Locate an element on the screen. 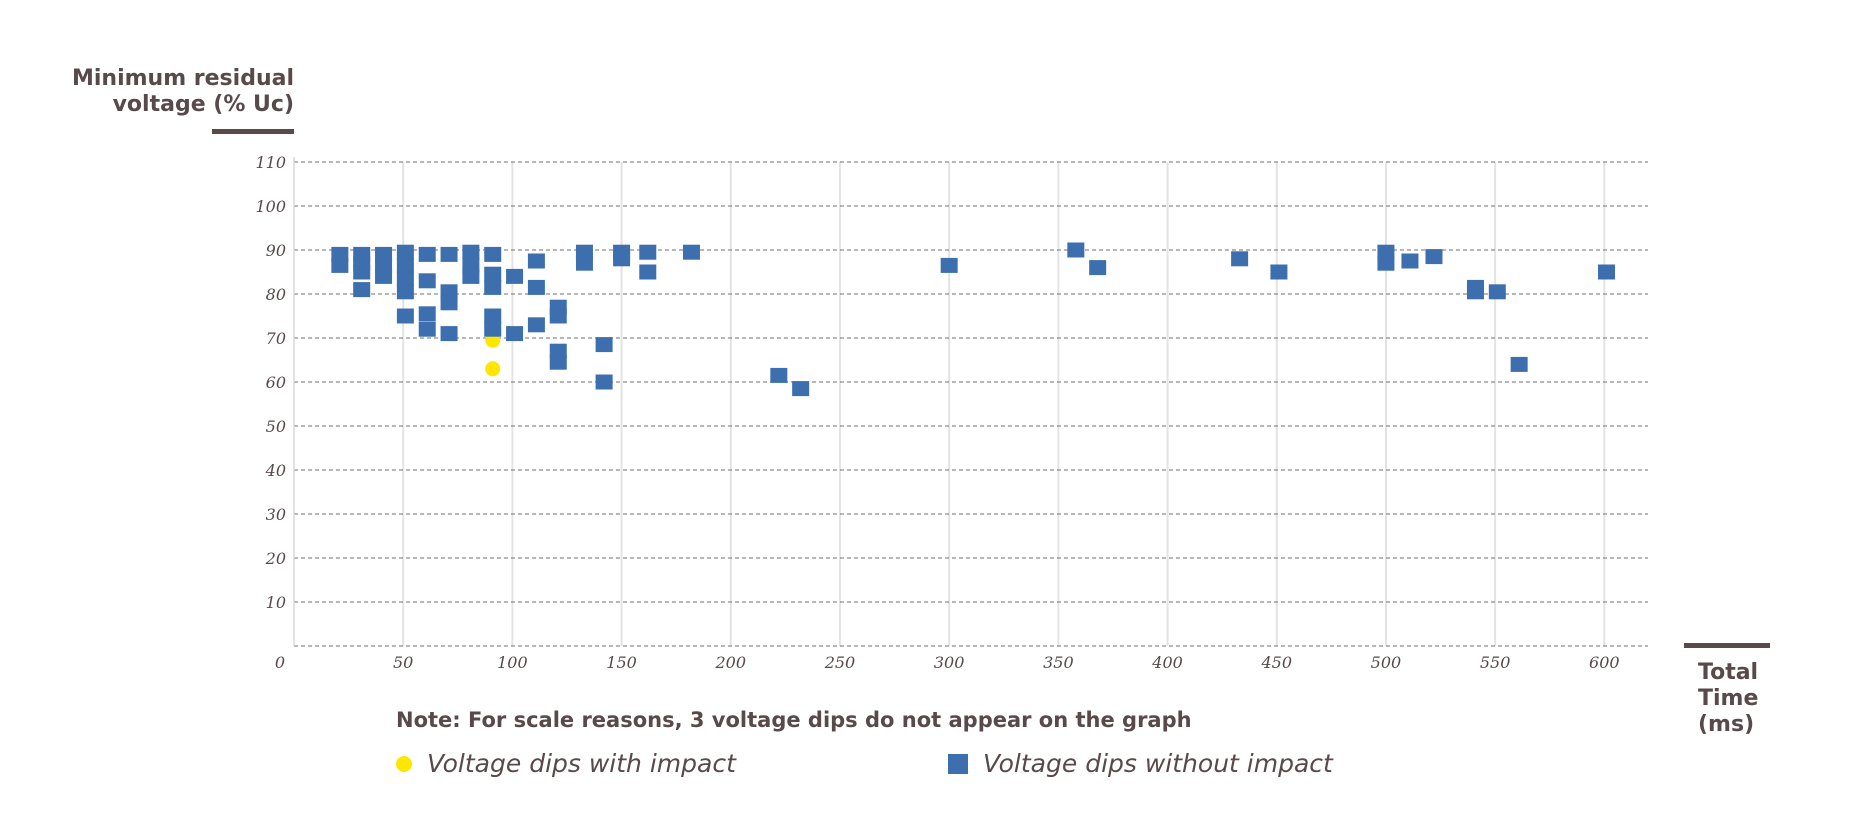 This screenshot has height=834, width=1876. x-axis-label: Total Time (ms) is located at coordinates (1728, 699).